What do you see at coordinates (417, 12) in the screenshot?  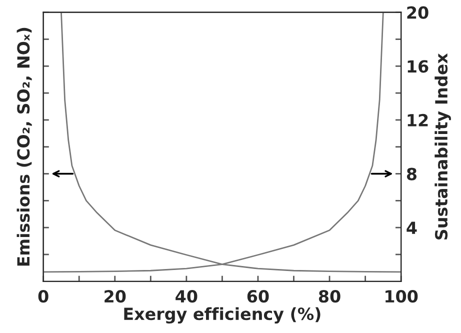 I see `y2-tick-label: 20` at bounding box center [417, 12].